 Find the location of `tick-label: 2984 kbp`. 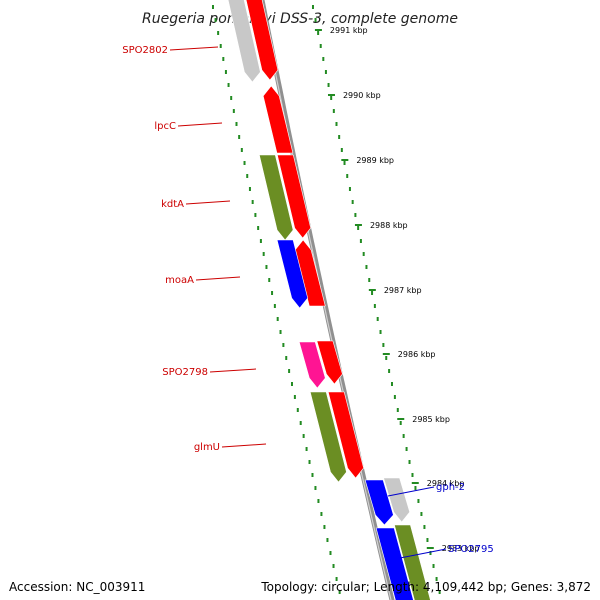

tick-label: 2984 kbp is located at coordinates (446, 483).